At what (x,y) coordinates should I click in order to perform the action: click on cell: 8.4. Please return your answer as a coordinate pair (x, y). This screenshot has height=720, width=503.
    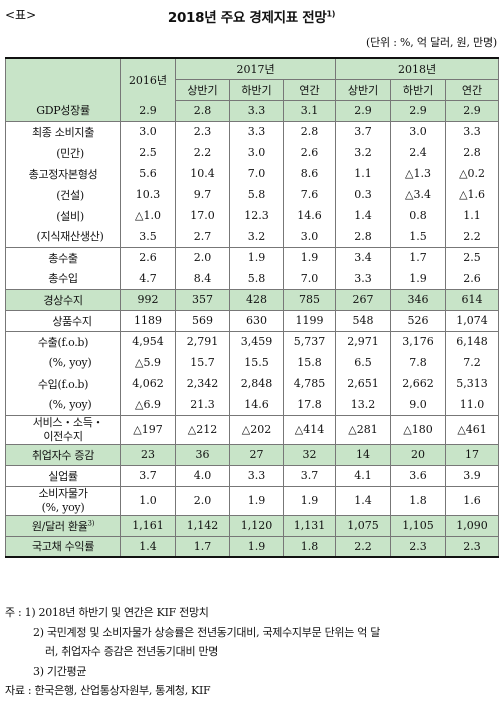
    Looking at the image, I should click on (202, 278).